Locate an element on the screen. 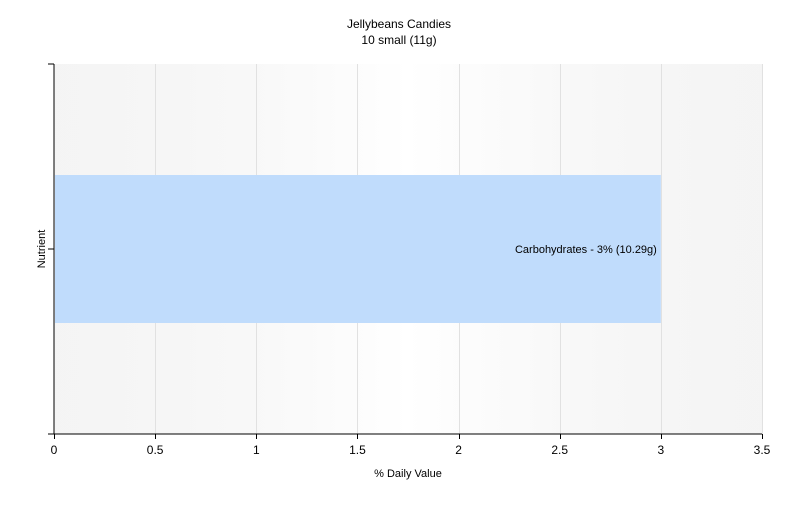  chart-title: Jellybeans Candies is located at coordinates (399, 24).